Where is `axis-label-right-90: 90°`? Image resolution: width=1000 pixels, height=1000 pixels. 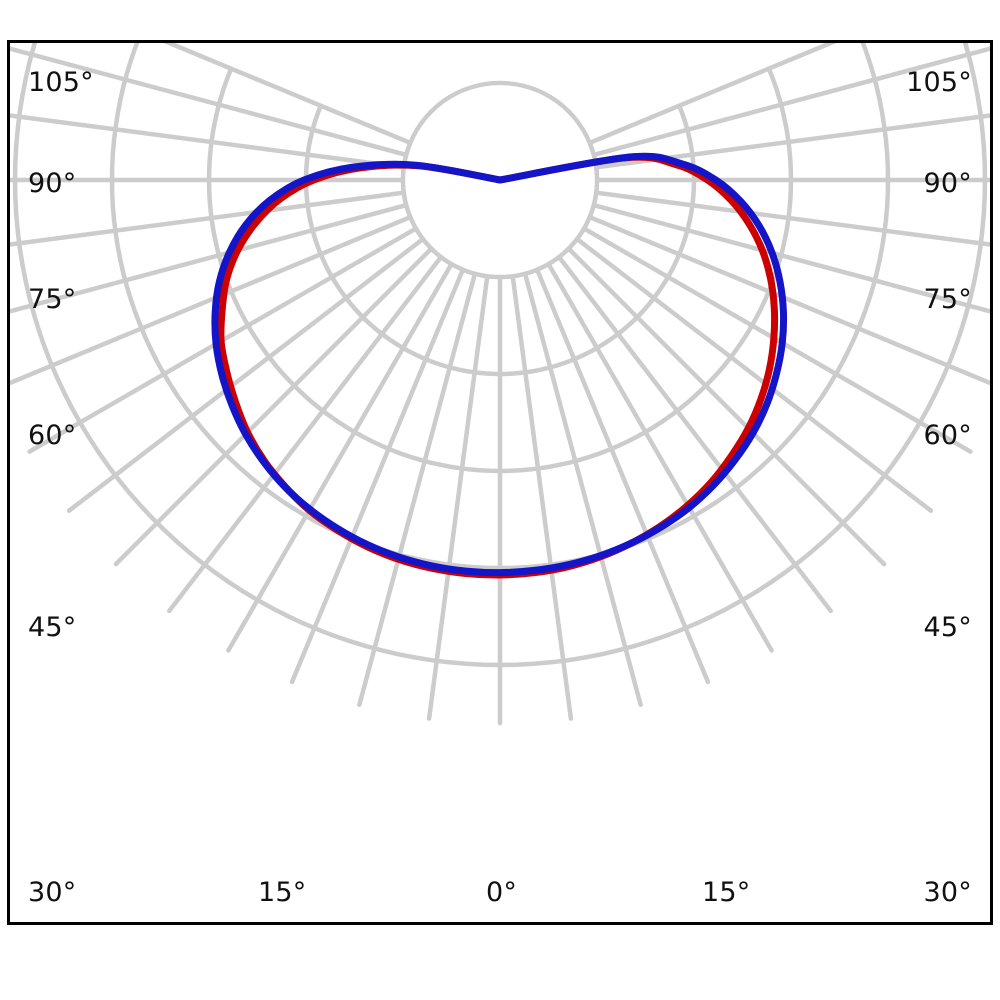
axis-label-right-90: 90° is located at coordinates (947, 183).